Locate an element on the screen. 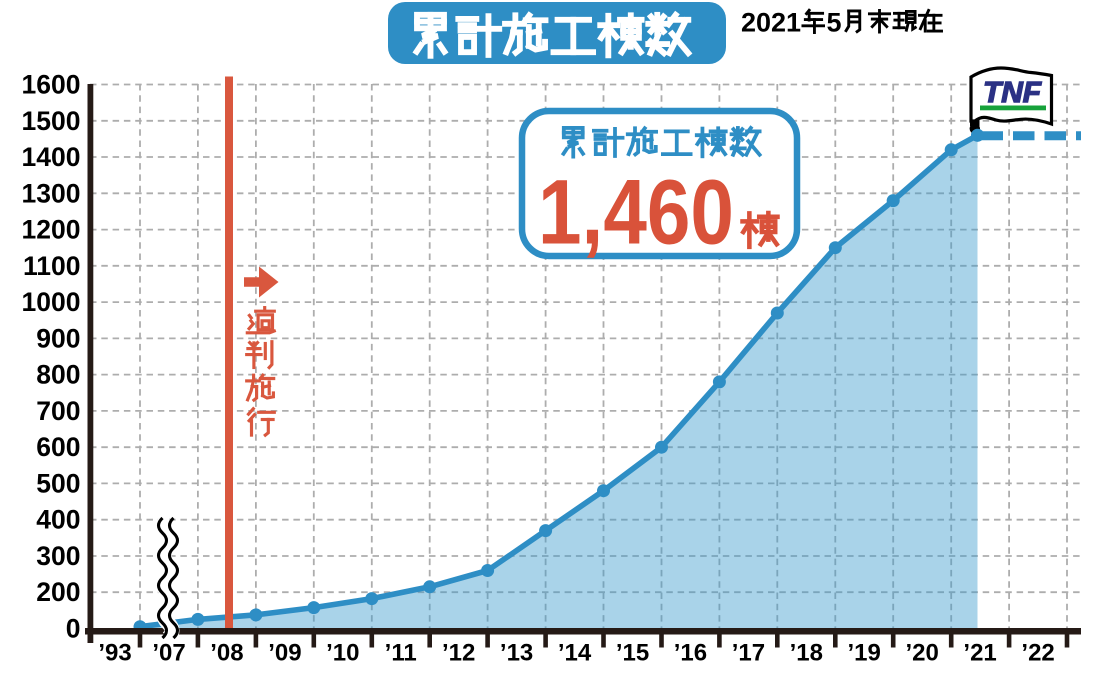 The width and height of the screenshot is (1102, 680). svg-text: 400 is located at coordinates (58, 520).